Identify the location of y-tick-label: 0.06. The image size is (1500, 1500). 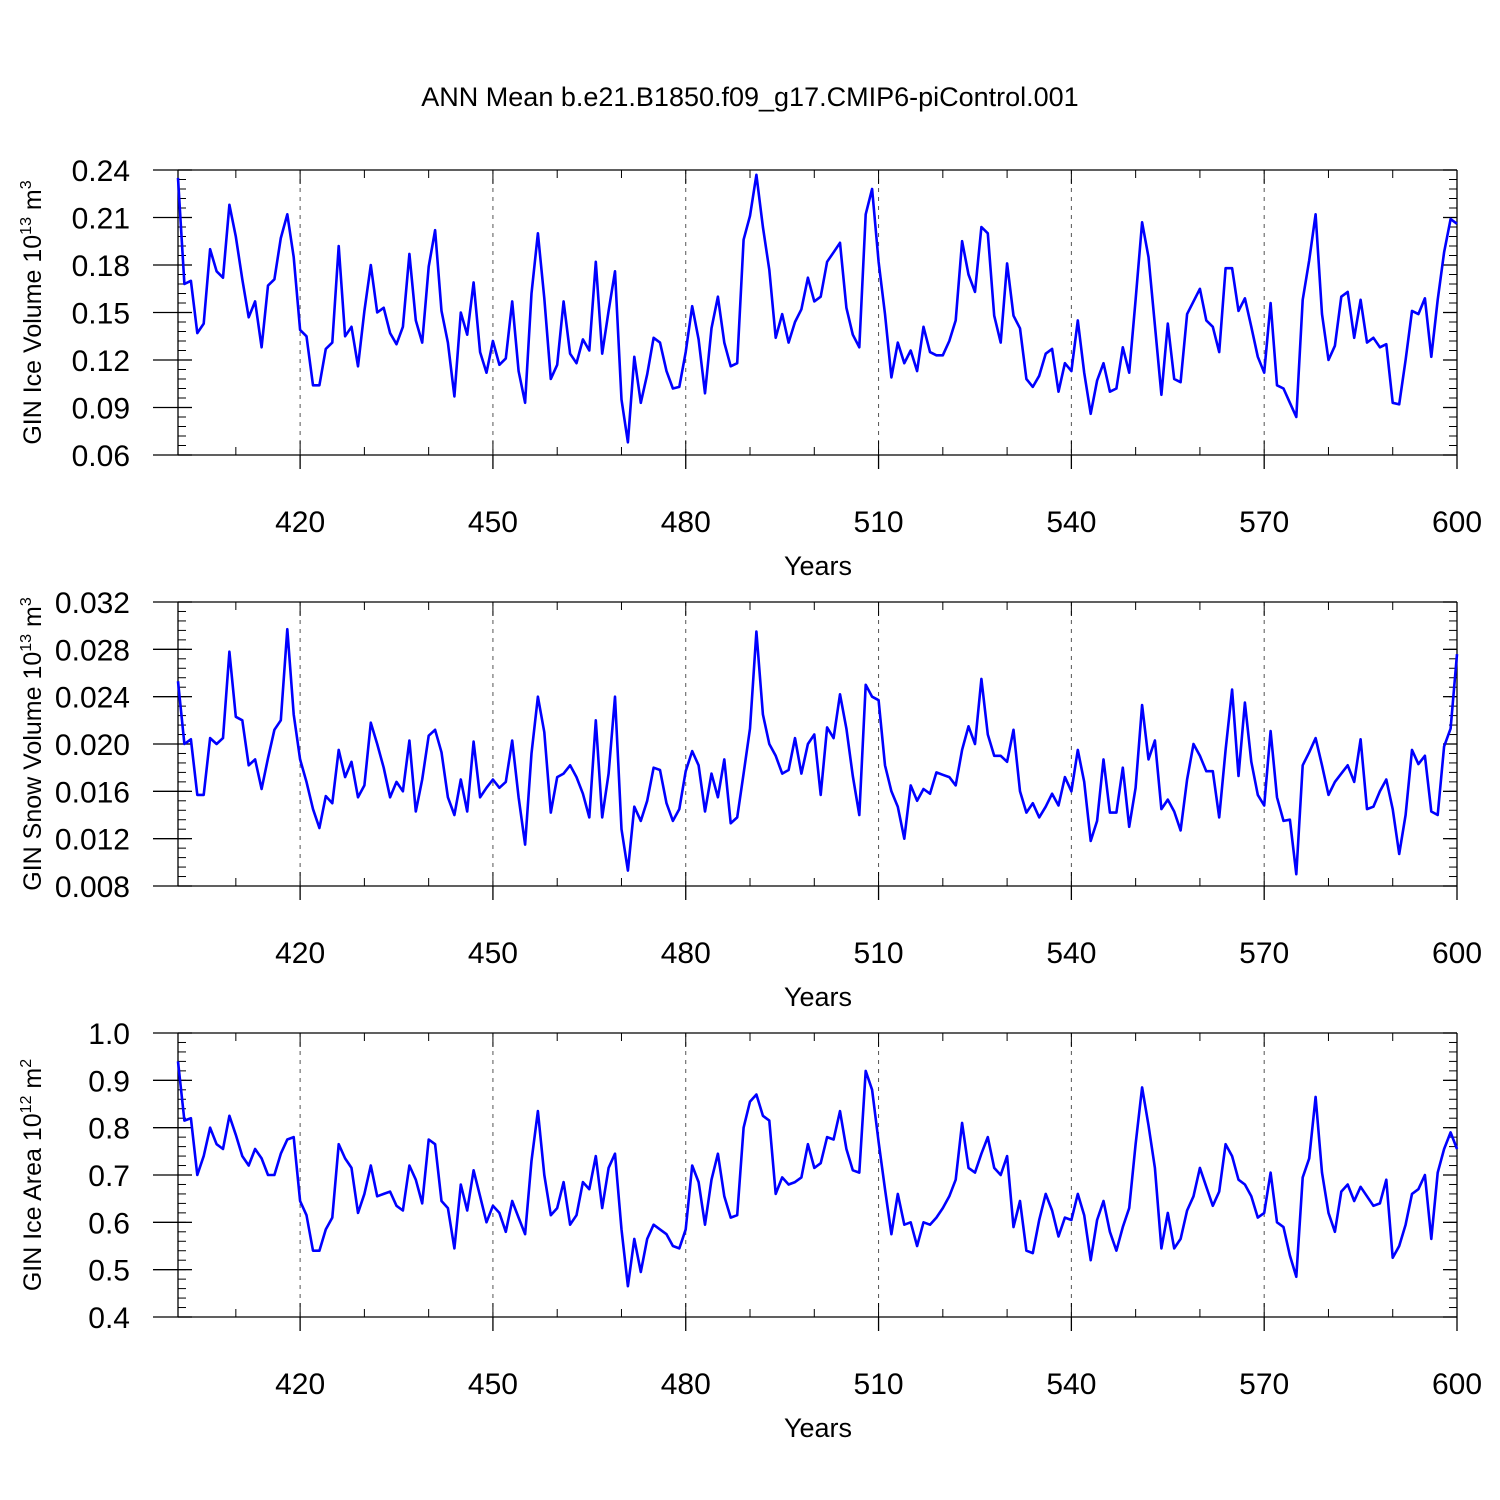
(101, 456).